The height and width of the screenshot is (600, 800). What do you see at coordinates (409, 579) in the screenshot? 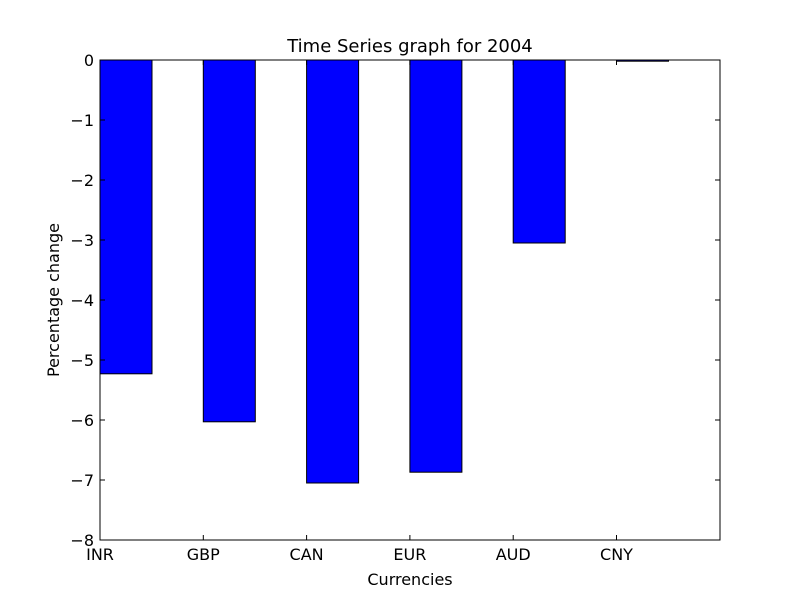
I see `x-axis-label: Currencies` at bounding box center [409, 579].